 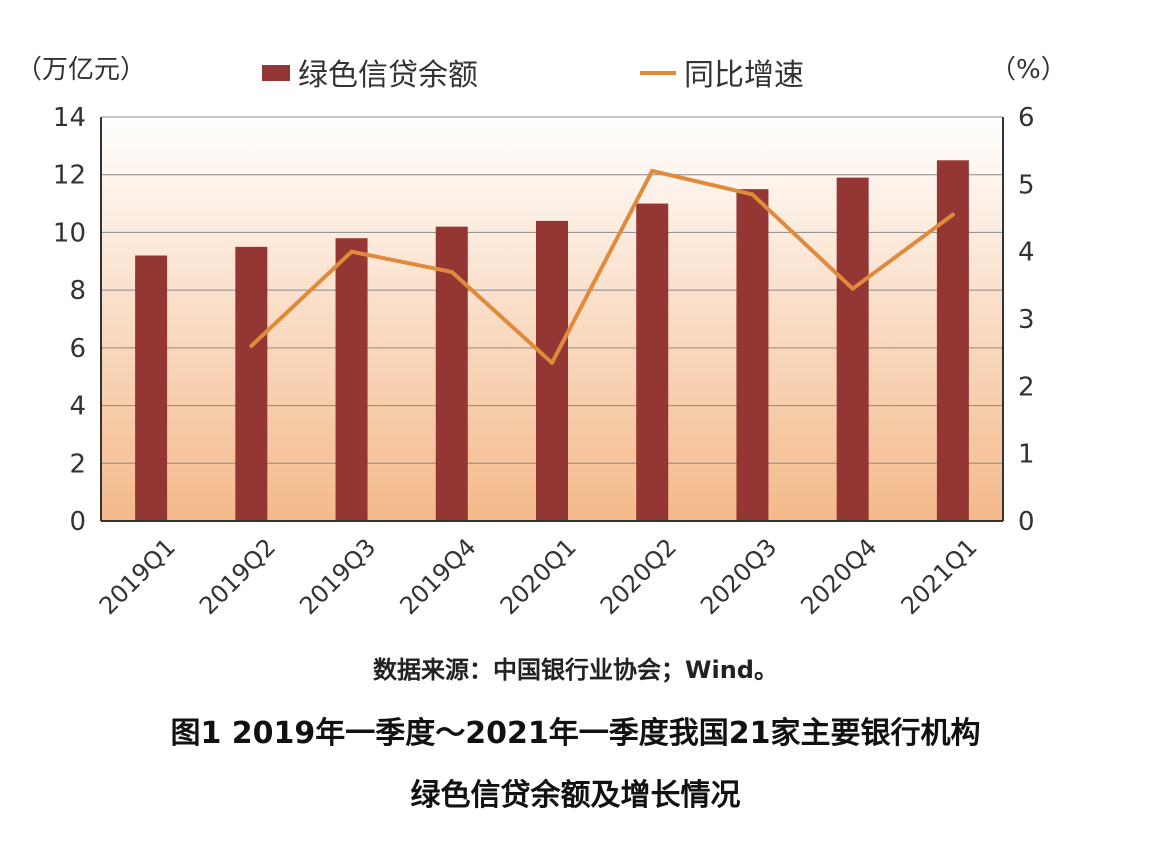 What do you see at coordinates (575, 733) in the screenshot?
I see `figure-caption-line1: 图1 2019年一季度～2021年一季度我国21家主要银行机构` at bounding box center [575, 733].